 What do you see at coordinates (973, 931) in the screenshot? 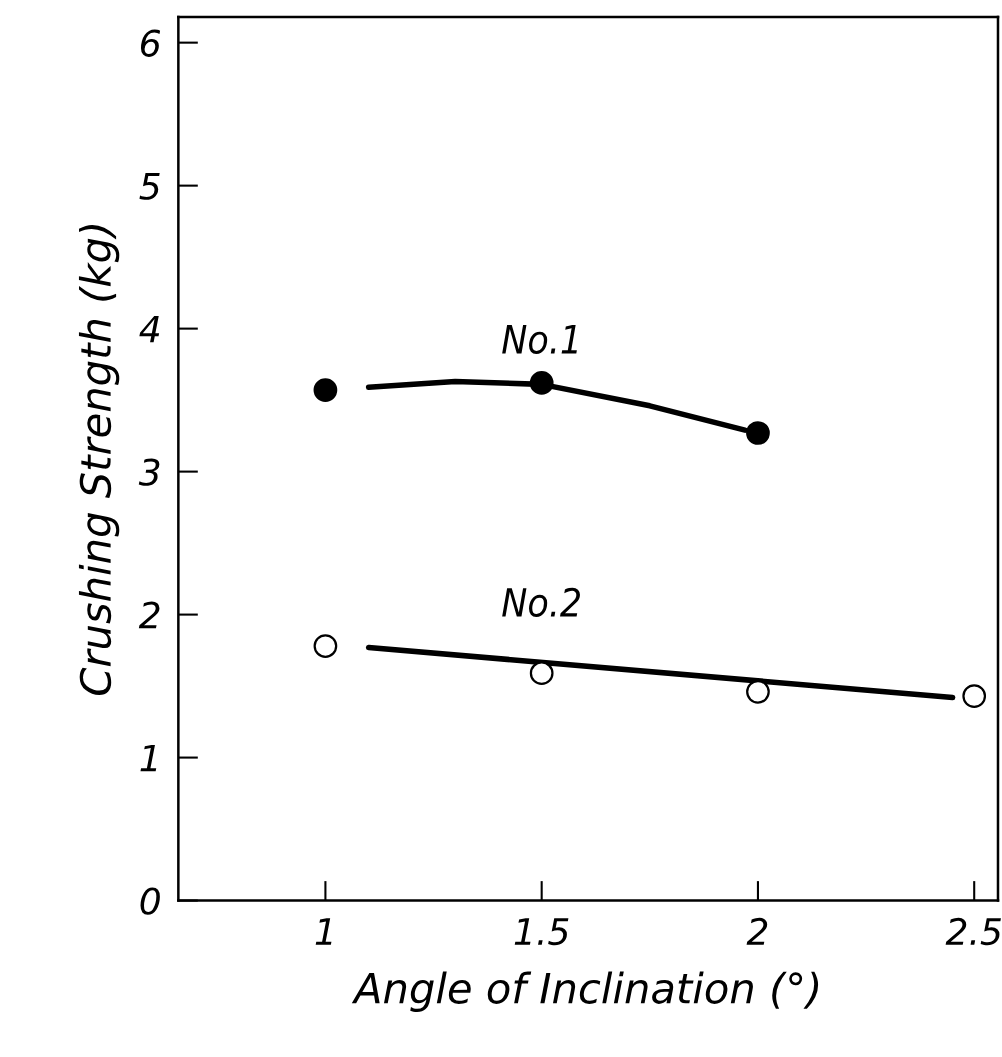
I see `x-tick-label: 2.5` at bounding box center [973, 931].